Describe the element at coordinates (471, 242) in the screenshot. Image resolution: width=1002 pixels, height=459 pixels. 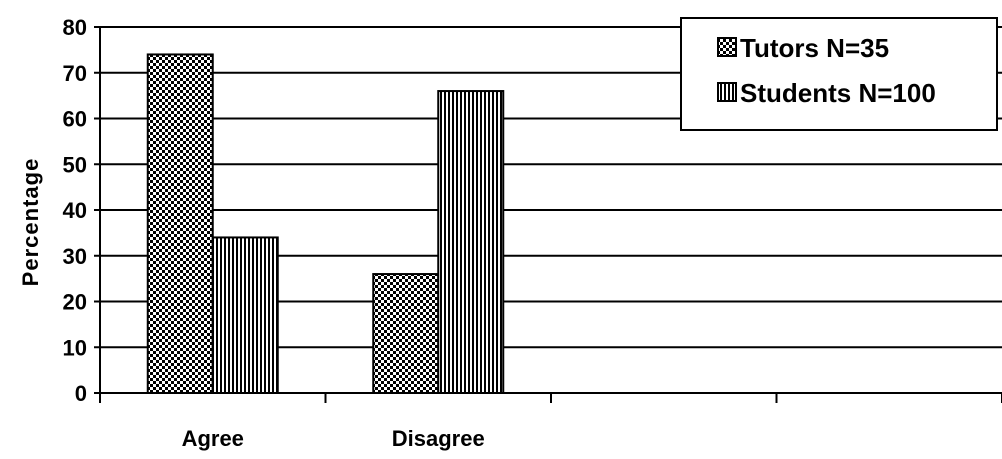
I see `bar-students-disagree` at that location.